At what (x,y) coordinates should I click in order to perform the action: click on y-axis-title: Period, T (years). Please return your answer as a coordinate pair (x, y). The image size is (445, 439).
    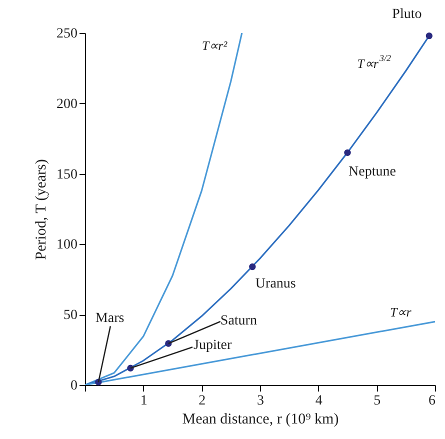
    Looking at the image, I should click on (42, 209).